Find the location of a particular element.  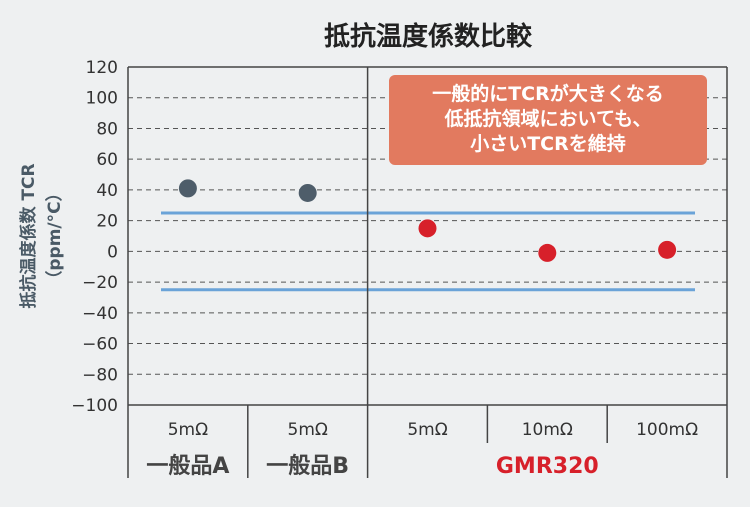

y-tick-label: −100 is located at coordinates (94, 406).